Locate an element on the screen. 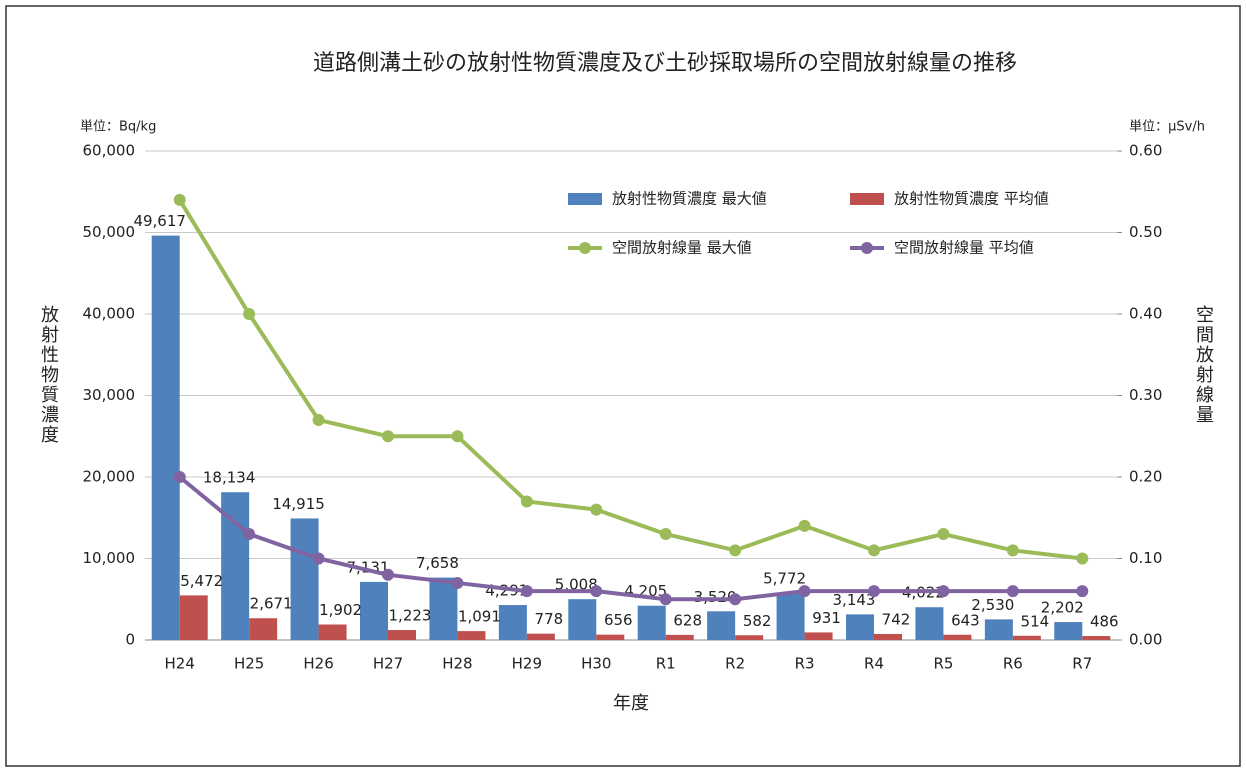 This screenshot has height=772, width=1246. x-tick-label: H26 is located at coordinates (318, 664).